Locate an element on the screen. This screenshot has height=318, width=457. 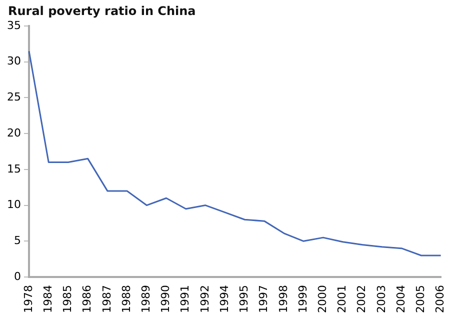
x-tick-label: 2003 is located at coordinates (381, 299).